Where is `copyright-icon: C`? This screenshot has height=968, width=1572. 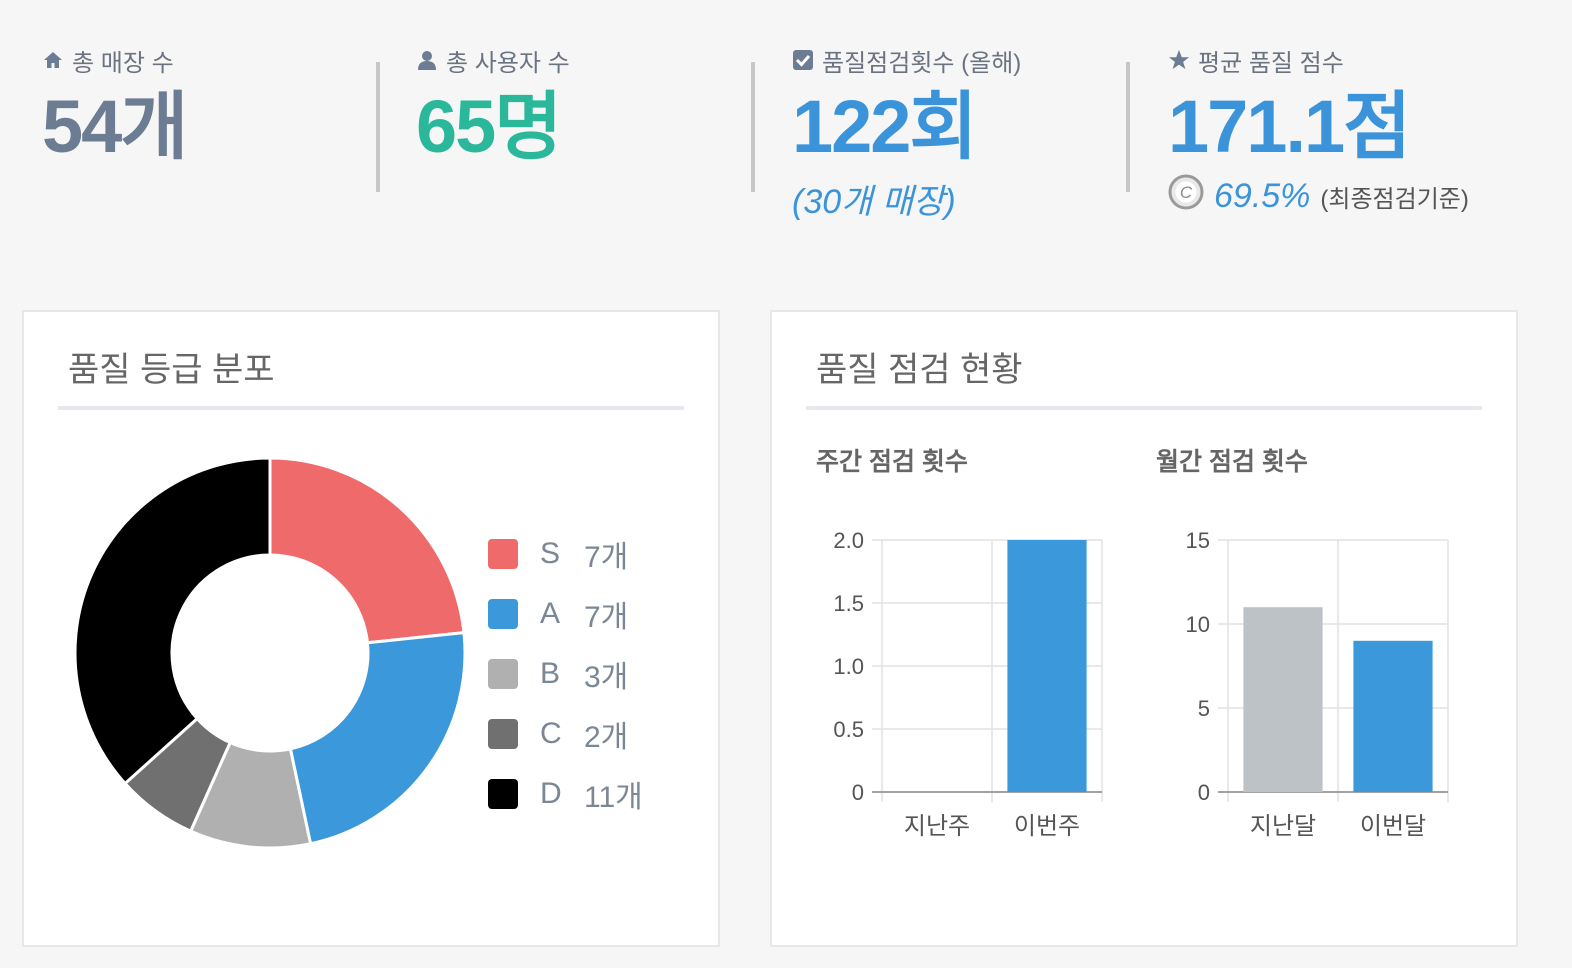 copyright-icon: C is located at coordinates (1186, 196).